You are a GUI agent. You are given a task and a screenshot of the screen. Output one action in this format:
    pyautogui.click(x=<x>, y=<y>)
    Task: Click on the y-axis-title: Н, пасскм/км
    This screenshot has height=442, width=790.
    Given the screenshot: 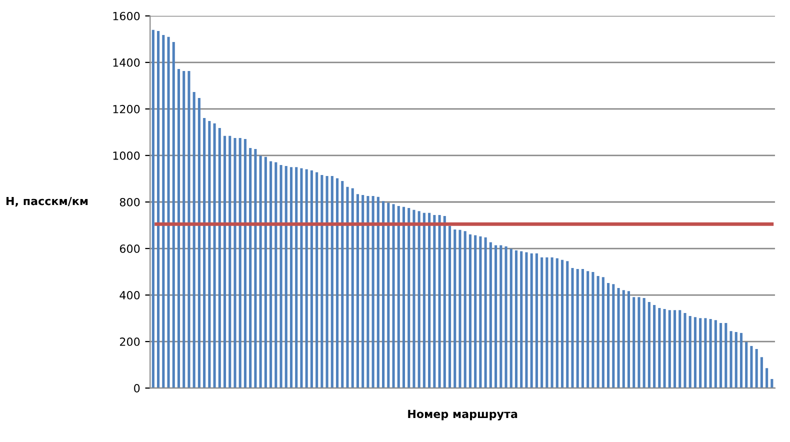 What is the action you would take?
    pyautogui.click(x=47, y=201)
    